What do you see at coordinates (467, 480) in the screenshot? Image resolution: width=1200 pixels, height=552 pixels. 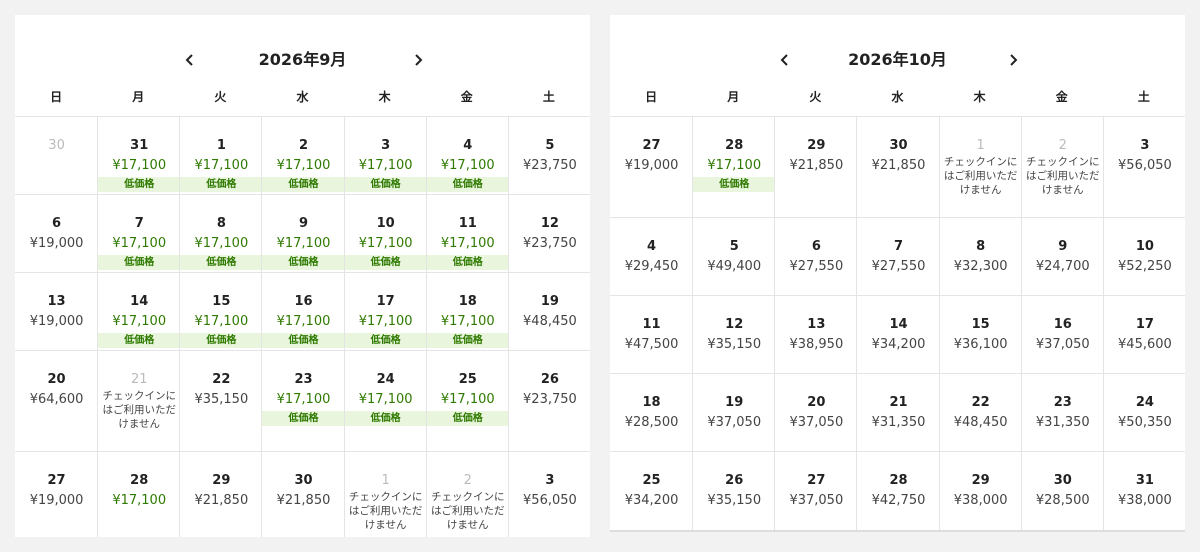 I see `day-number: 2` at bounding box center [467, 480].